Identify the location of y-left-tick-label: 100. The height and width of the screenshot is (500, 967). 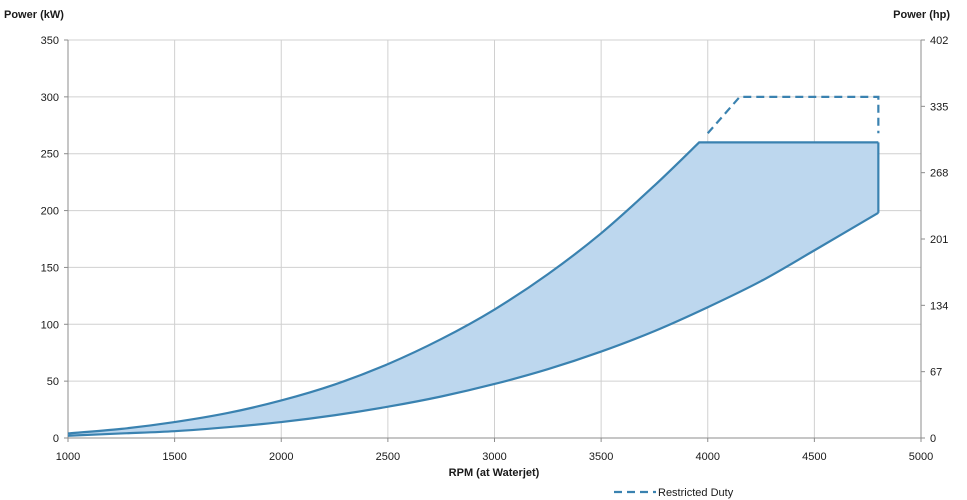
(50, 325).